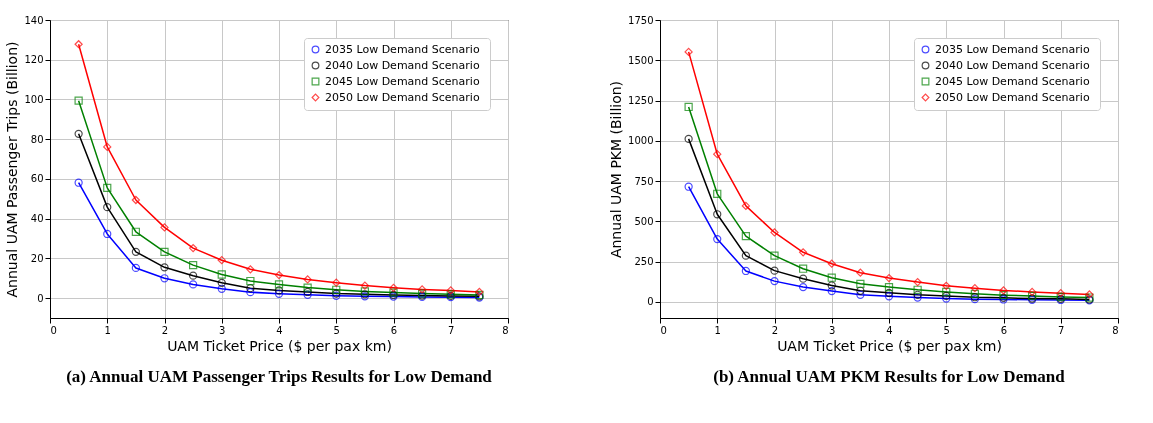 This screenshot has width=1153, height=423. I want to click on x-tick-label: 0, so click(53, 330).